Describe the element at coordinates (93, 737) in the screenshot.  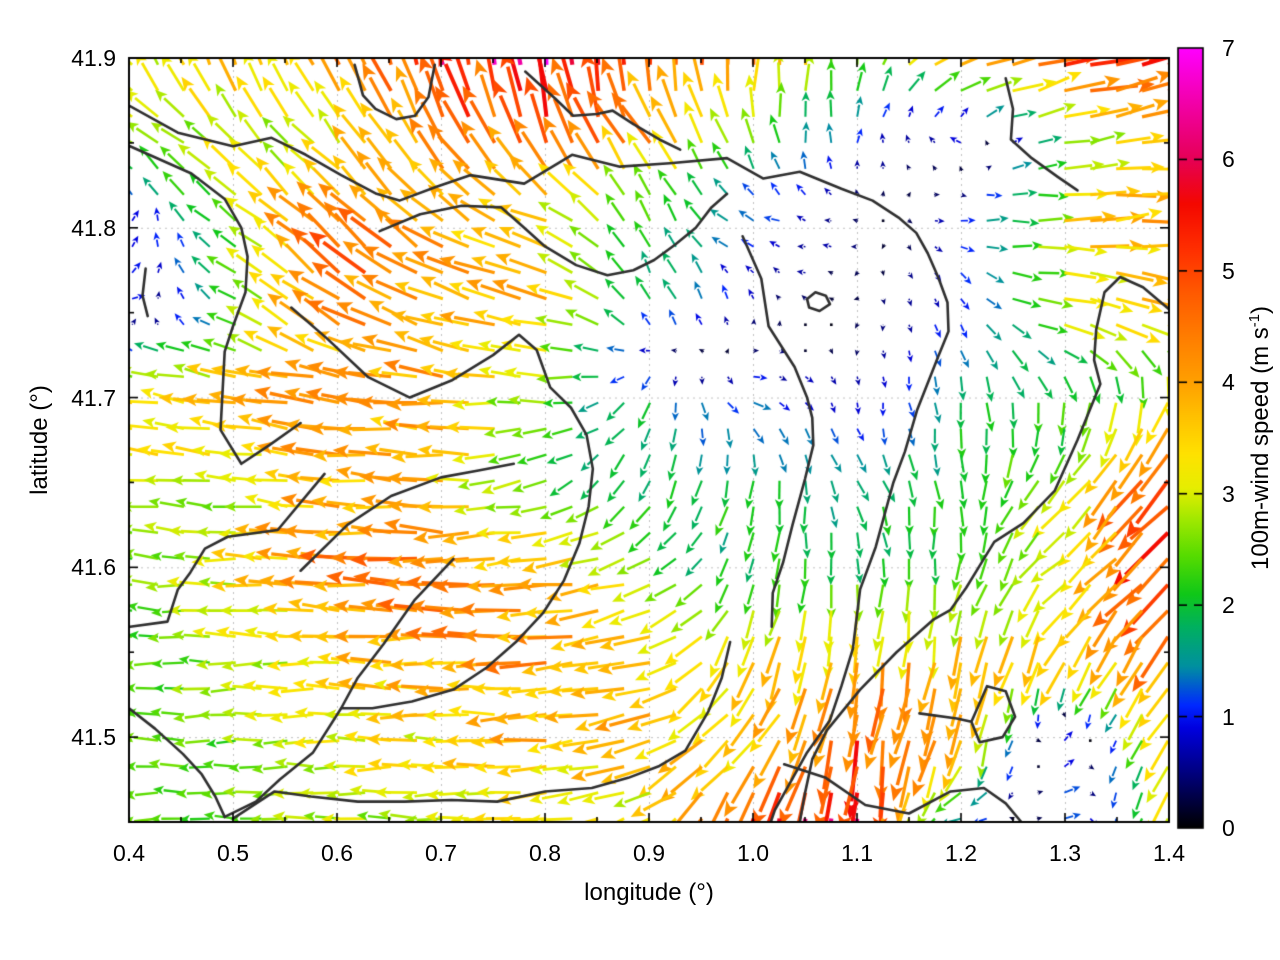
I see `y-tick-label: 41.5` at that location.